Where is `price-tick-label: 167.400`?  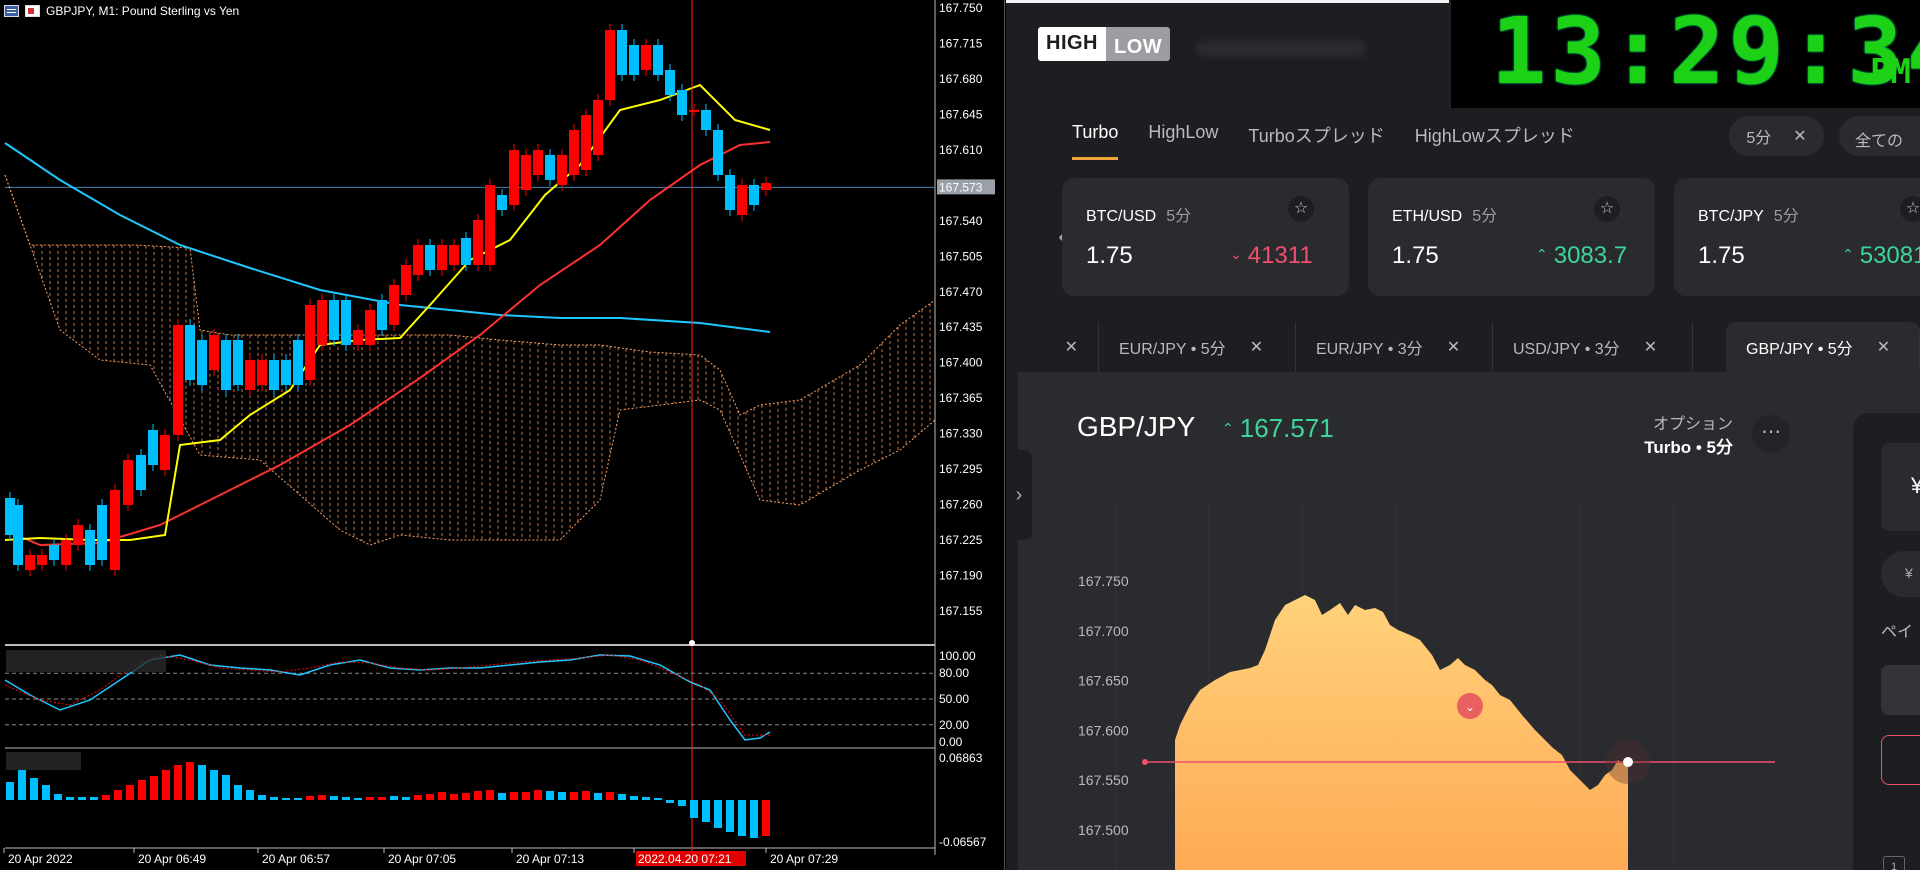 price-tick-label: 167.400 is located at coordinates (961, 363).